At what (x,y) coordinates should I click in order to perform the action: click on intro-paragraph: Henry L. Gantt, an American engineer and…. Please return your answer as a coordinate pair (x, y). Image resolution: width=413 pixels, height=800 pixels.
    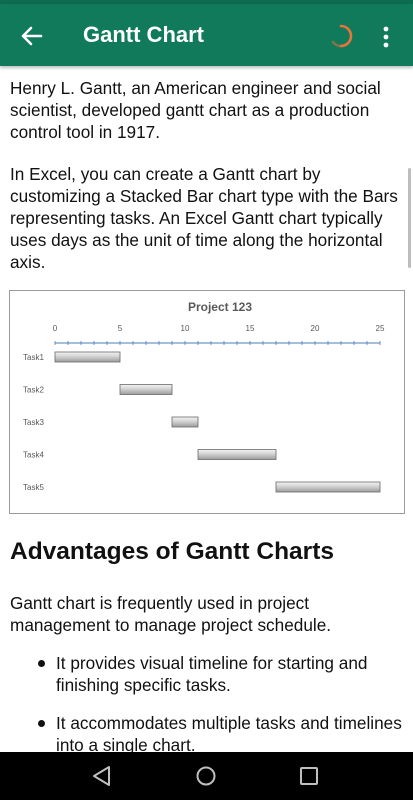
    Looking at the image, I should click on (195, 110).